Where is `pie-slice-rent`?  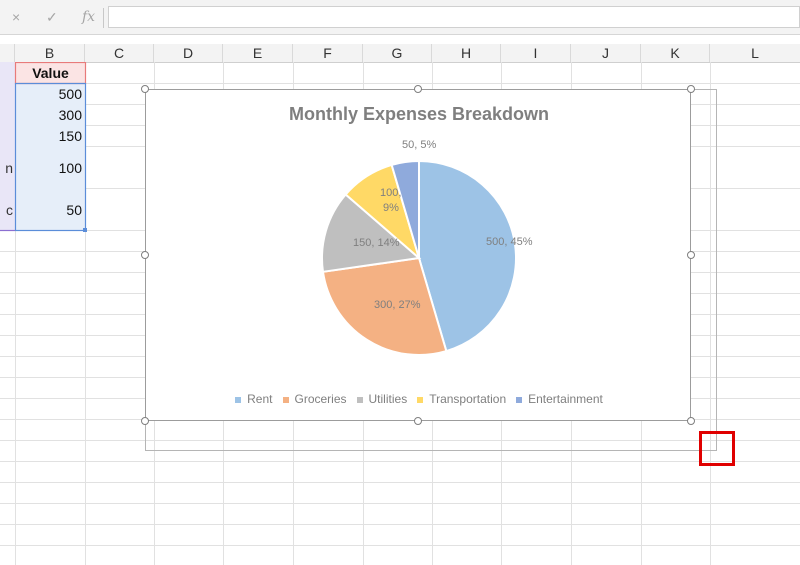 pie-slice-rent is located at coordinates (467, 256).